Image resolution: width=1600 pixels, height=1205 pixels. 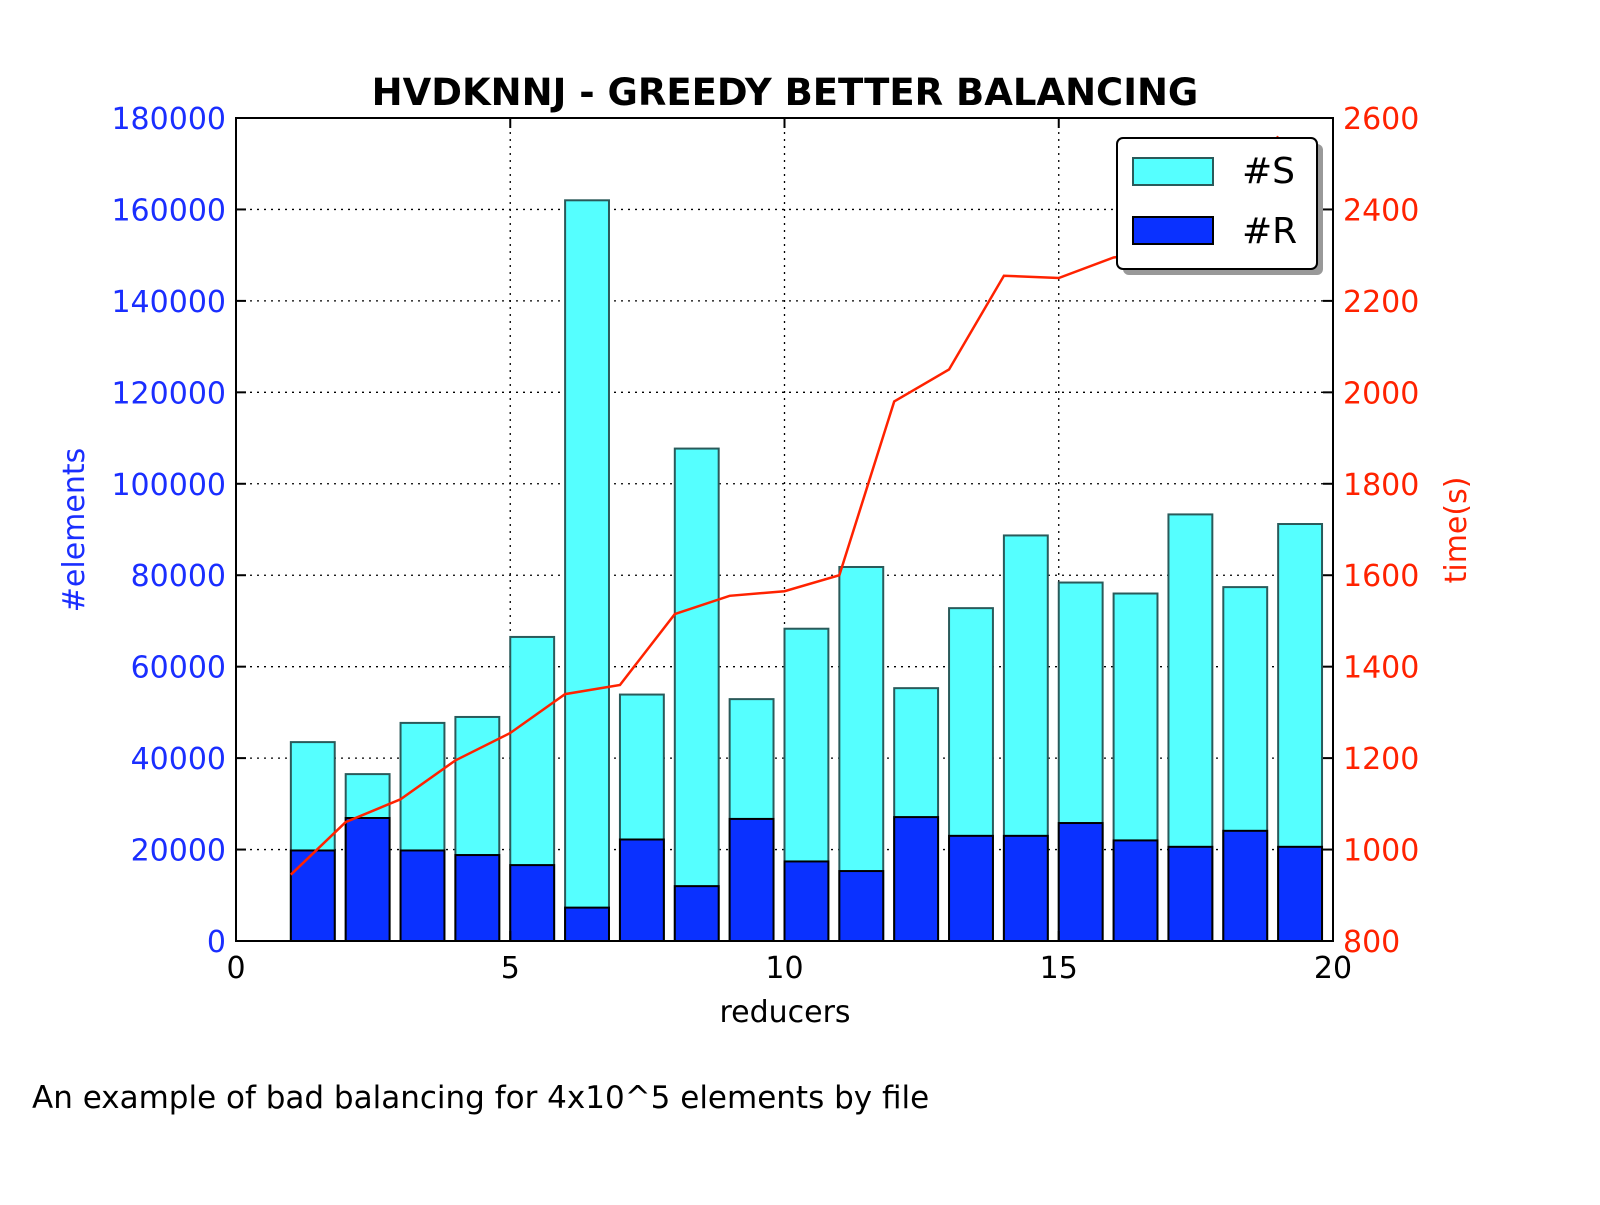 What do you see at coordinates (784, 968) in the screenshot?
I see `x-tick-label: 10` at bounding box center [784, 968].